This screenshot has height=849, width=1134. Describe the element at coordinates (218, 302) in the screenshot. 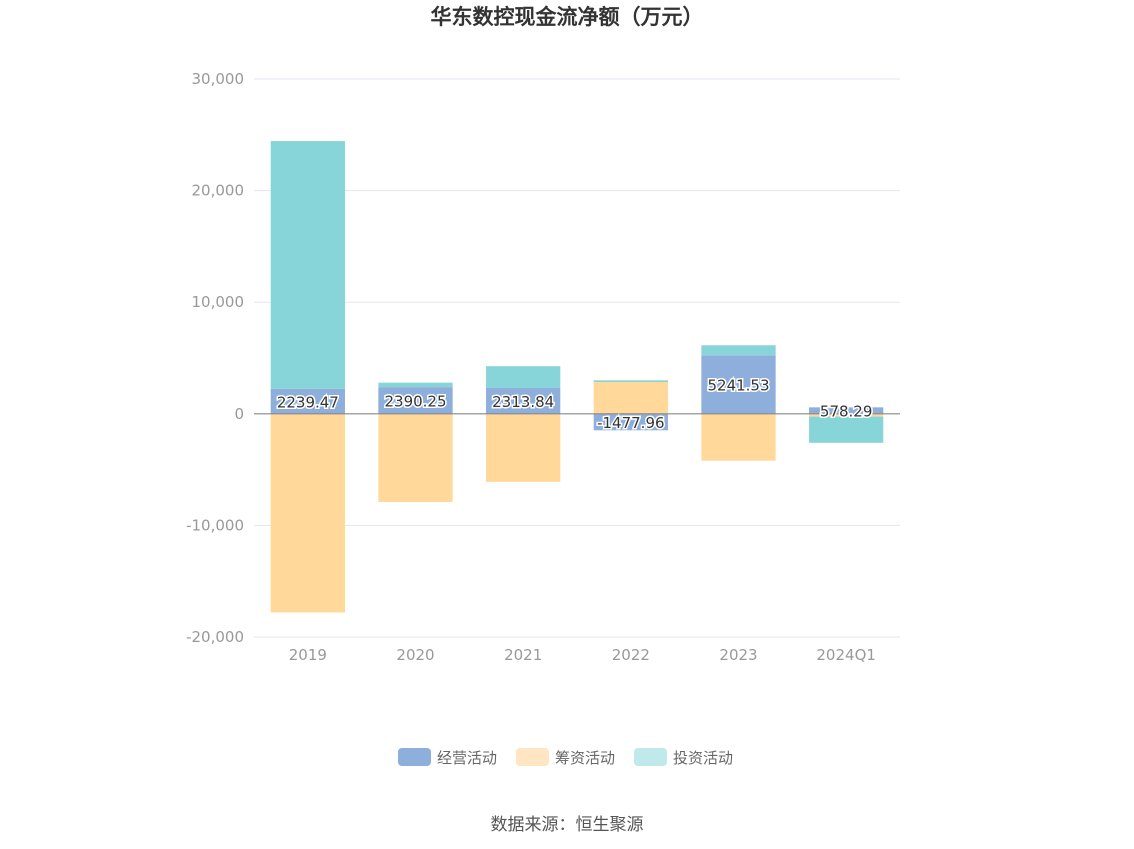

I see `y-tick-label: 10,000` at that location.